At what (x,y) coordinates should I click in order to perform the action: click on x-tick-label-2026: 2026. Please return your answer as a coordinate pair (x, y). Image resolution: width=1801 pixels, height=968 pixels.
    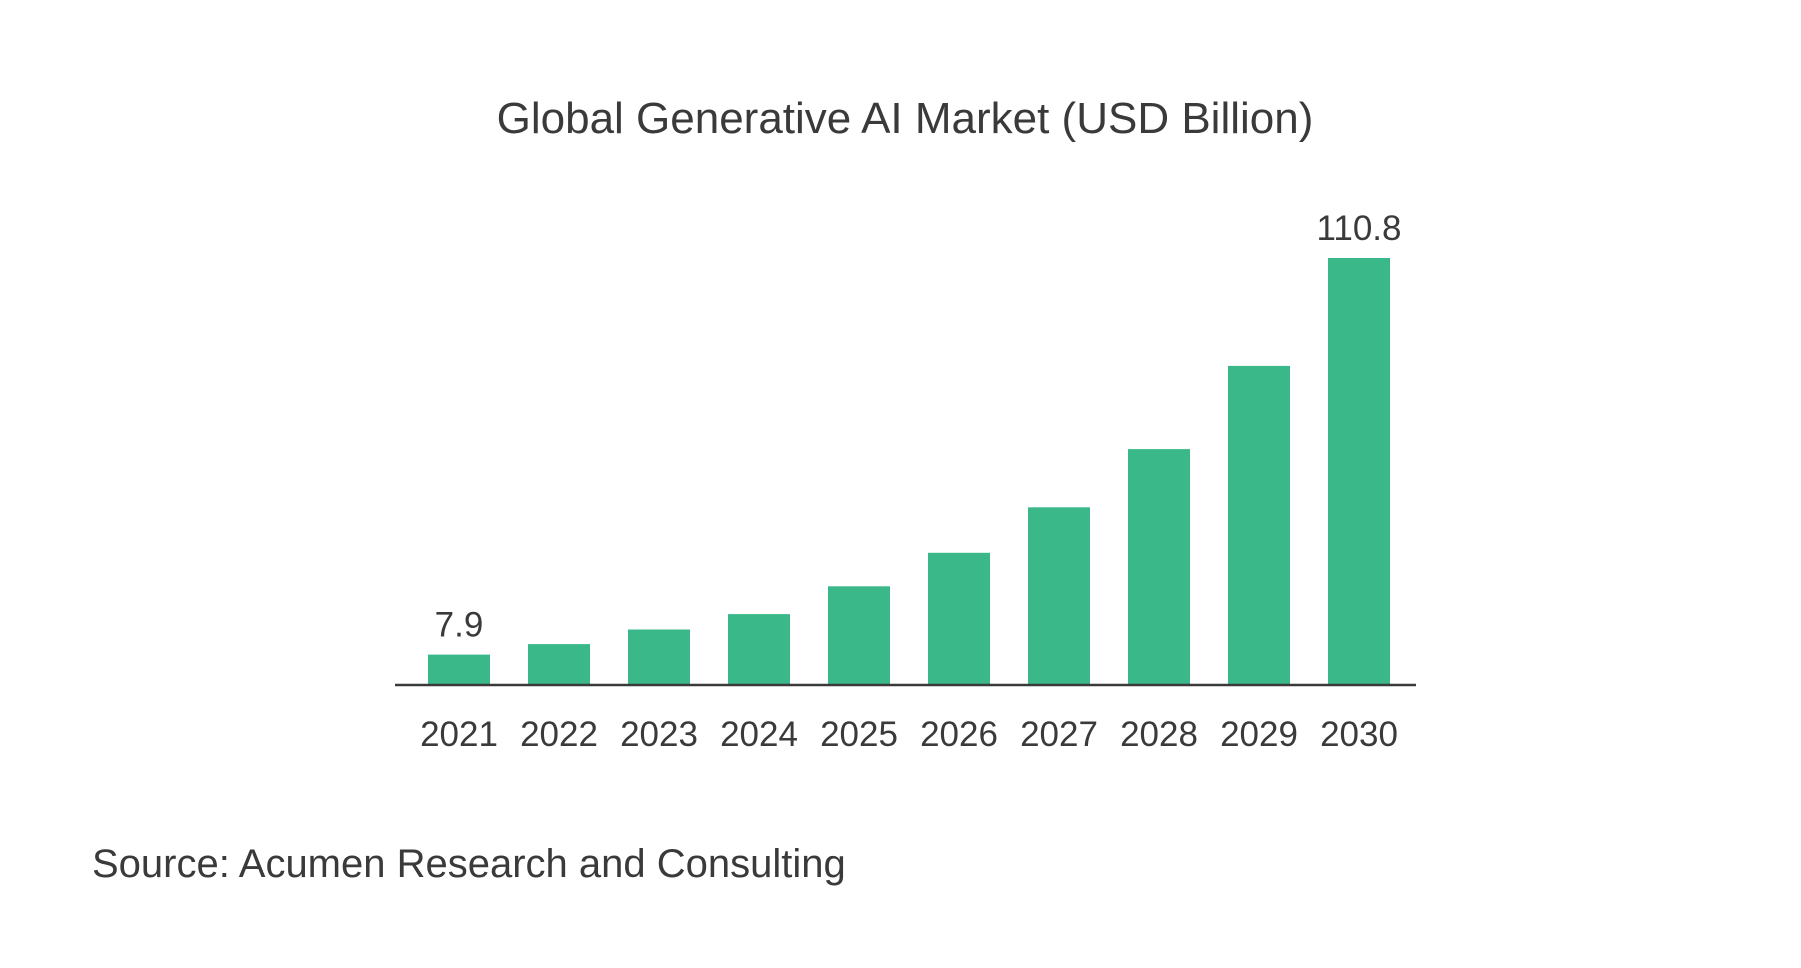
    Looking at the image, I should click on (959, 734).